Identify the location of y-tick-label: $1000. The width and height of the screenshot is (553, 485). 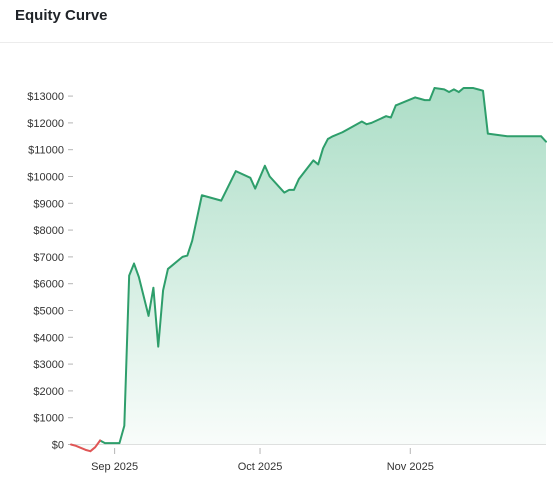
(48, 419).